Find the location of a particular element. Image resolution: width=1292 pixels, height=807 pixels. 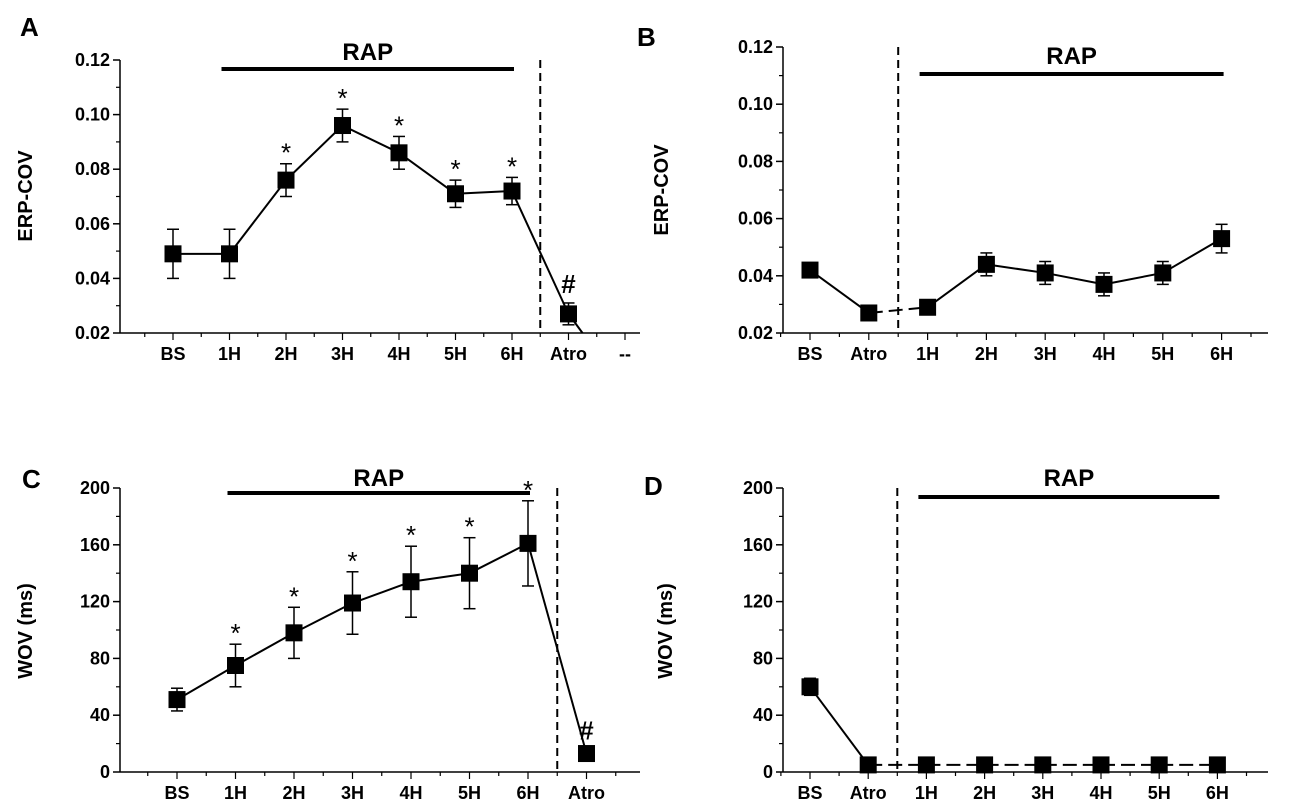

y-axis-label: WOV (ms) is located at coordinates (666, 631).